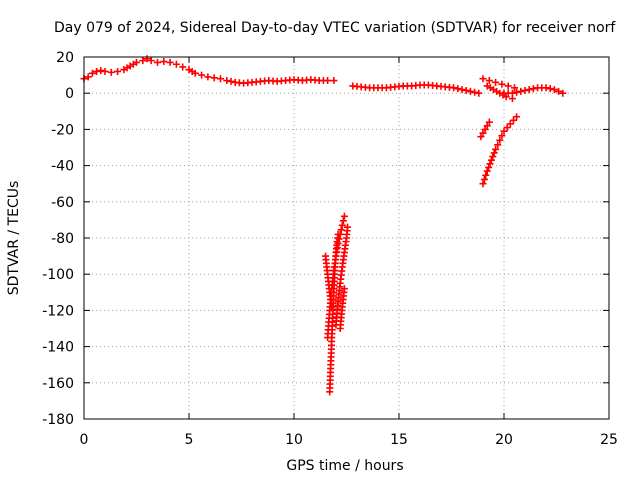 Image resolution: width=640 pixels, height=480 pixels. I want to click on y-tick-label: -60, so click(62, 203).